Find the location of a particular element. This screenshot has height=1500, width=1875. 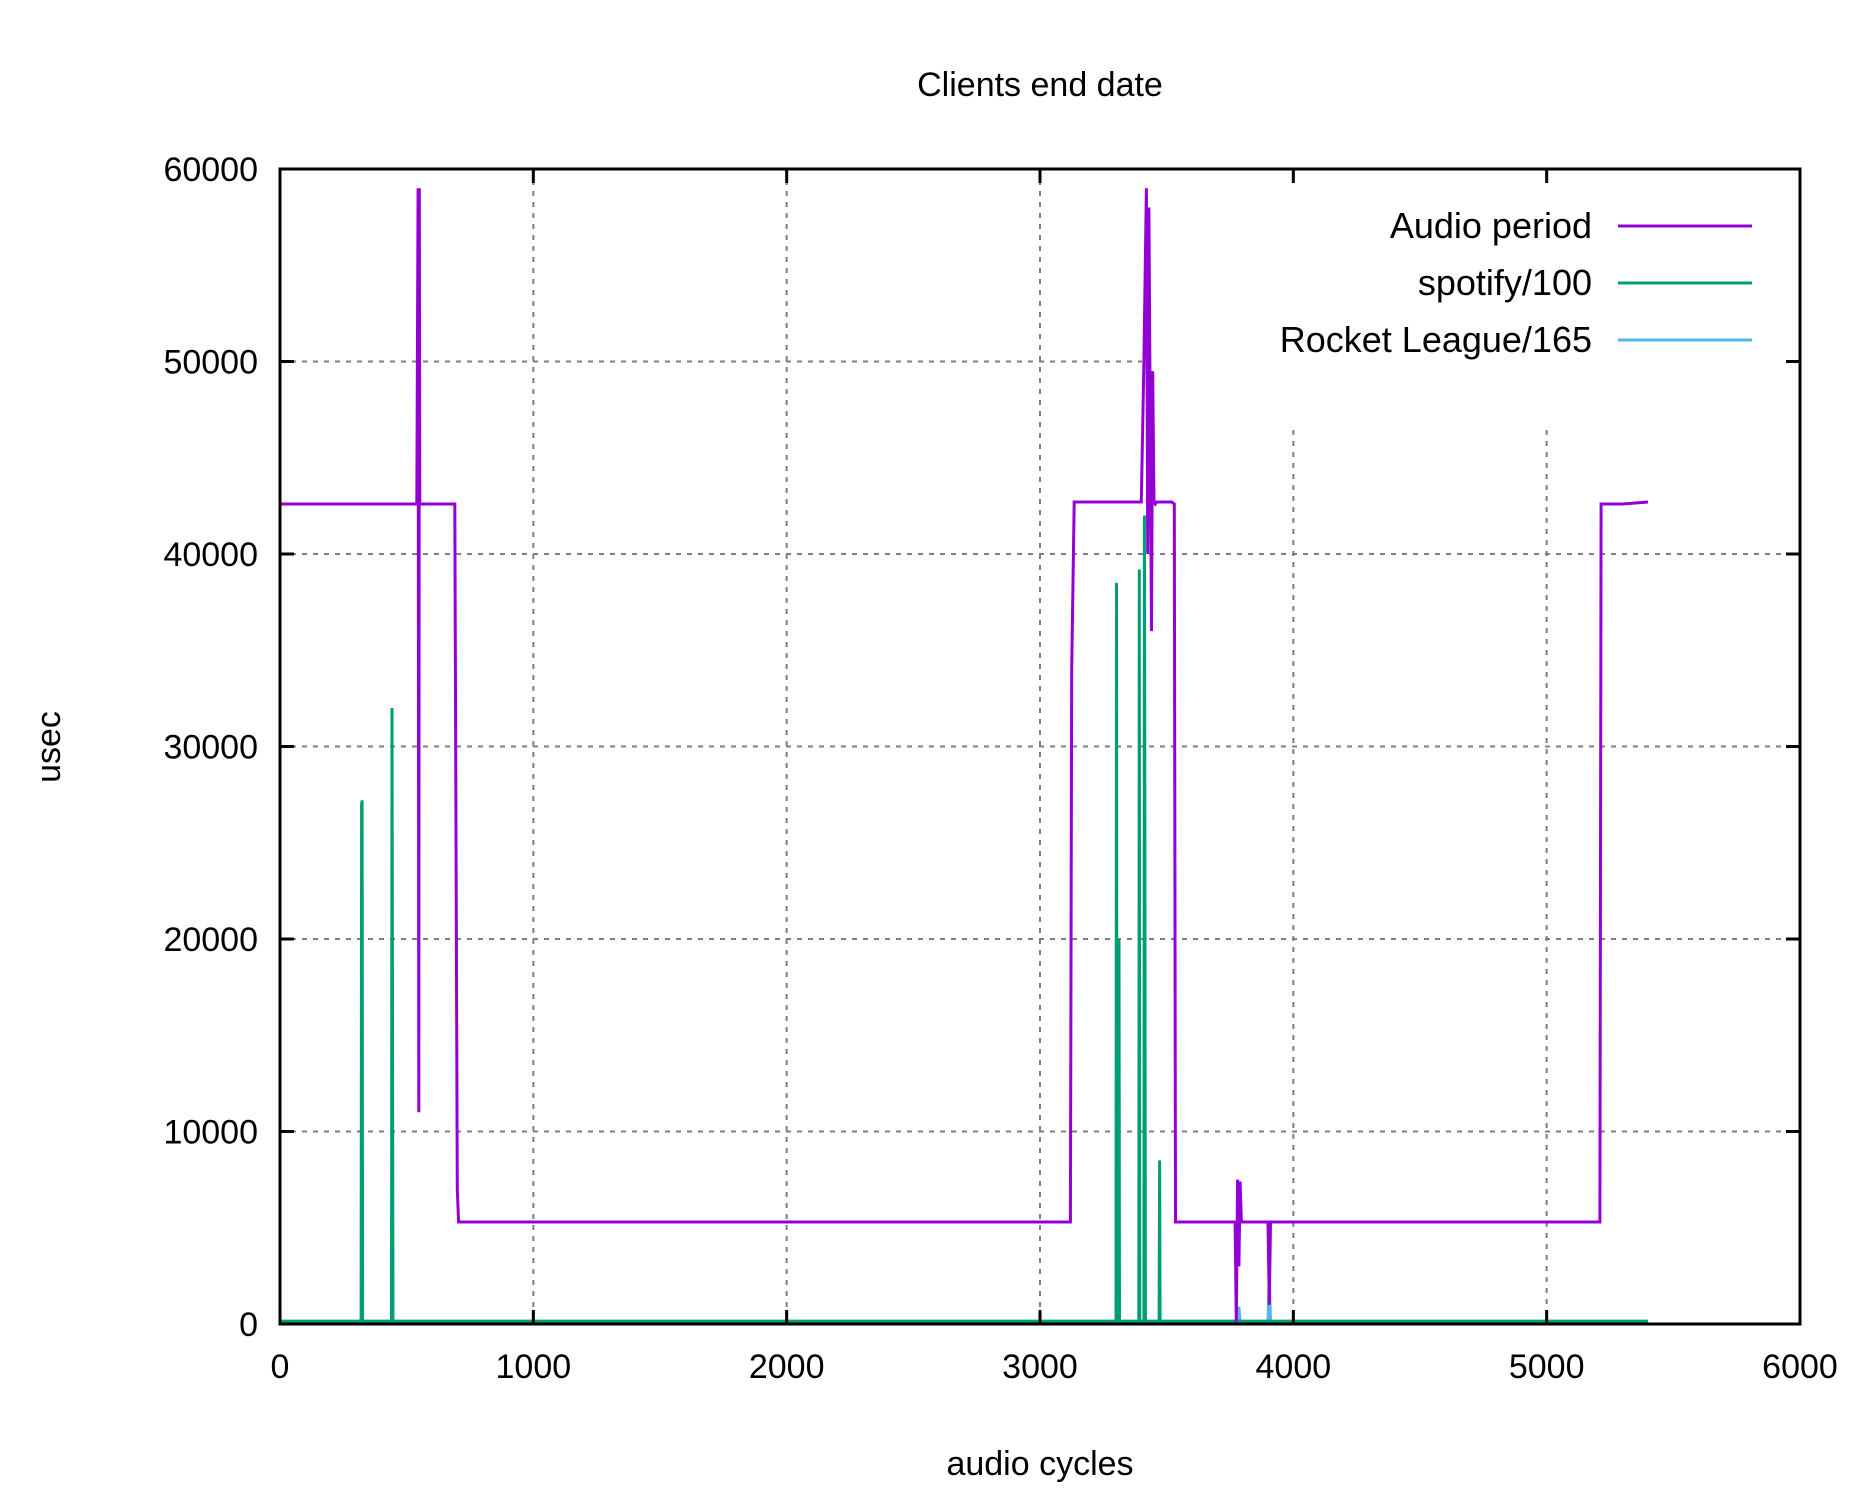

x-tick-label: 1000 is located at coordinates (534, 1367).